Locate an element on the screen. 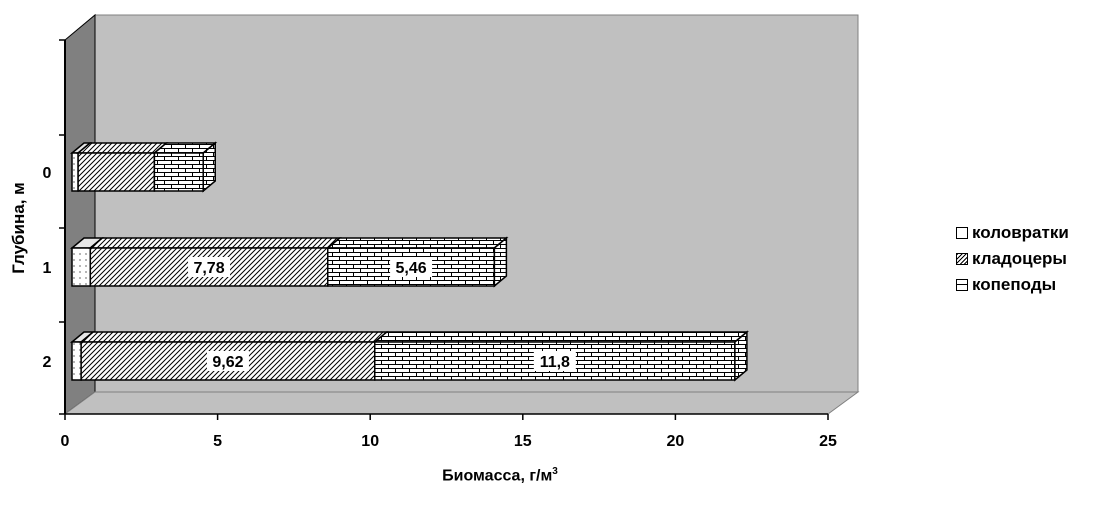  legend-item-cladocera: кладоцеры is located at coordinates (1012, 259).